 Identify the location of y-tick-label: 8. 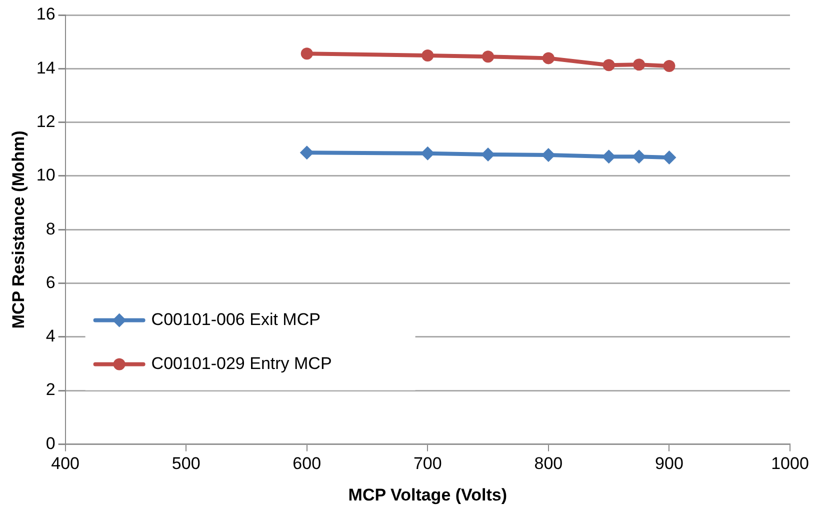
(51, 228).